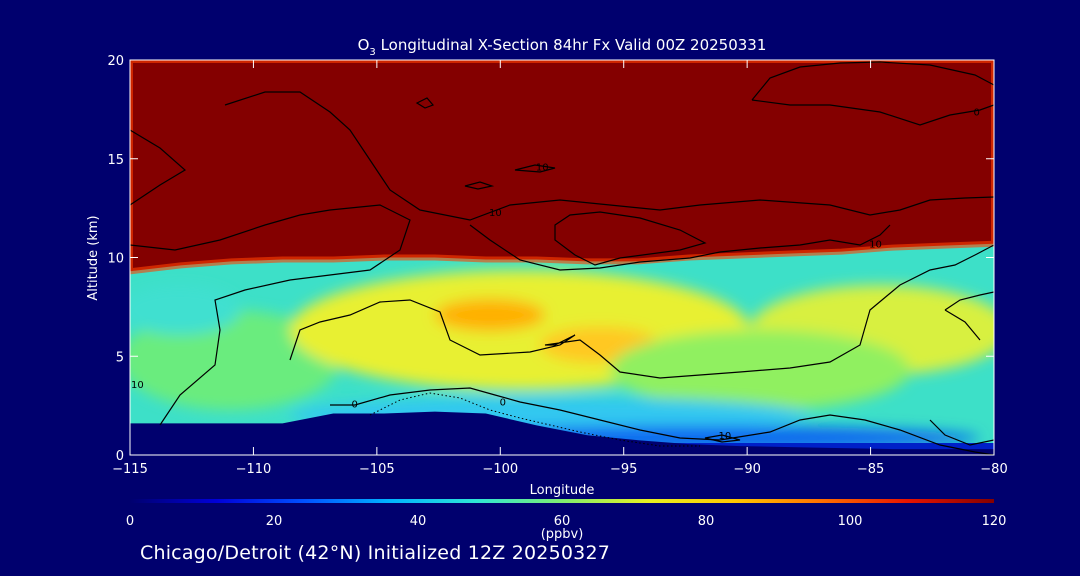 Image resolution: width=1080 pixels, height=576 pixels. Describe the element at coordinates (850, 521) in the screenshot. I see `colorbar-tick-label: 100` at that location.